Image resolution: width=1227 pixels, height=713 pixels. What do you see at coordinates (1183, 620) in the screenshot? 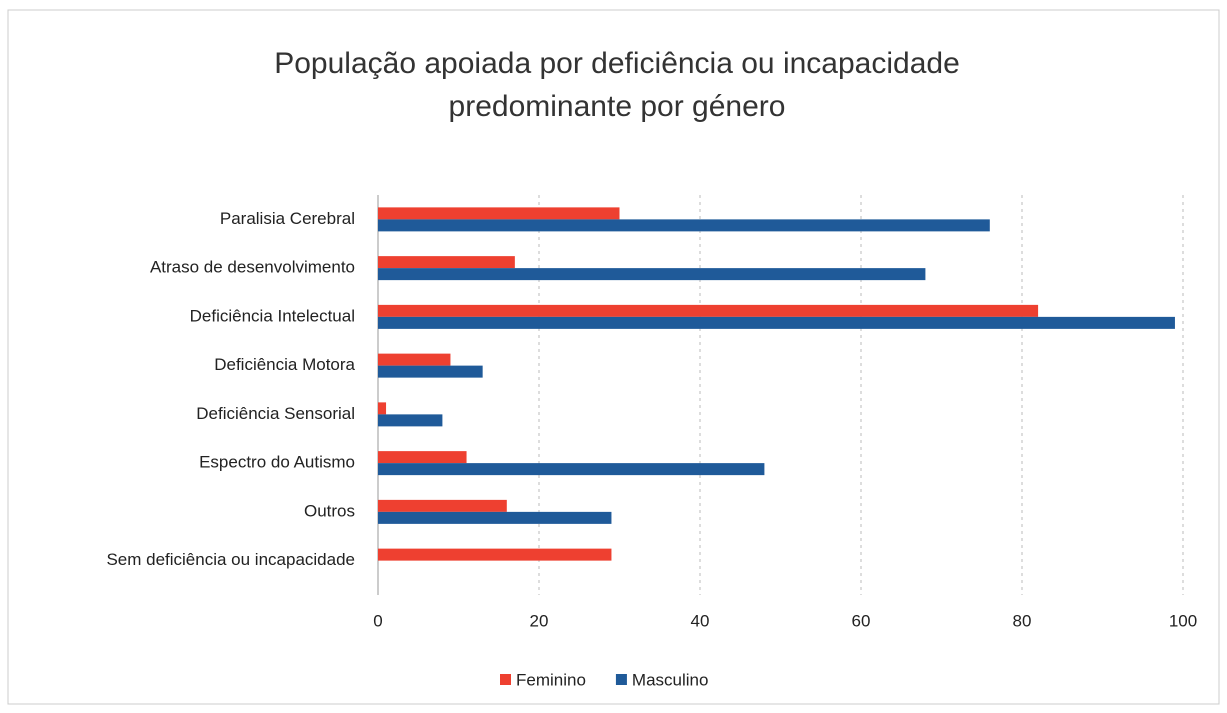
I see `x-tick-label: 100` at bounding box center [1183, 620].